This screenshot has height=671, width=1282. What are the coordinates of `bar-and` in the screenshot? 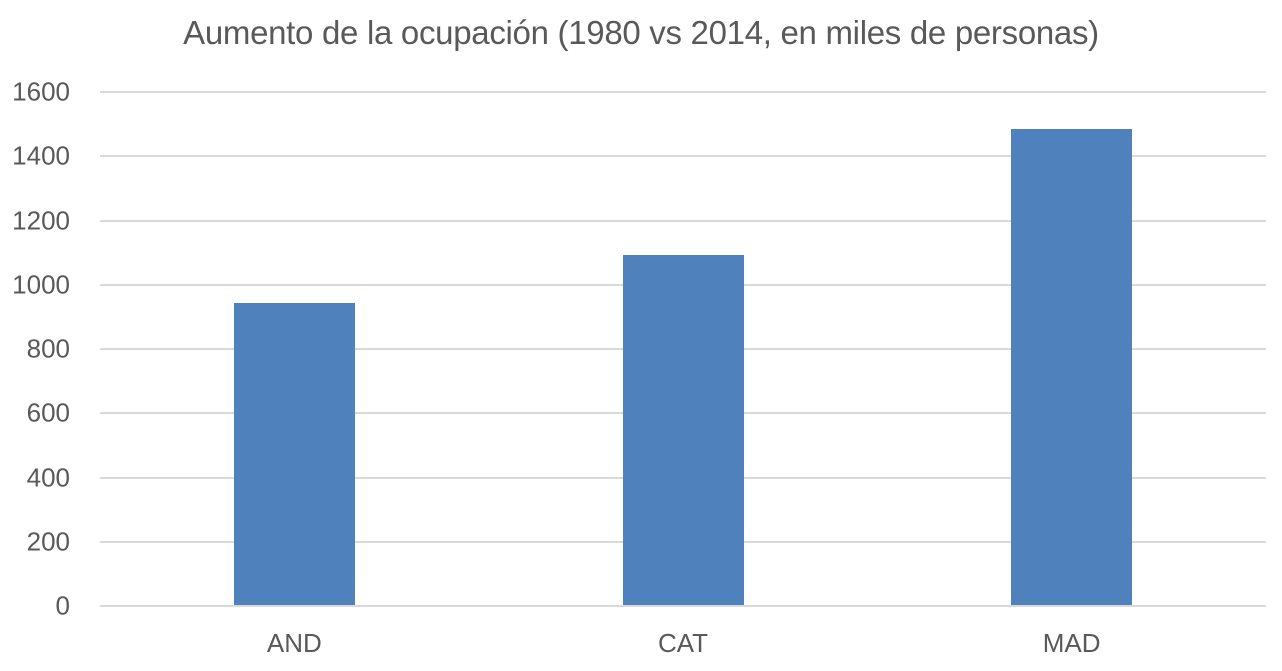 It's located at (294, 454).